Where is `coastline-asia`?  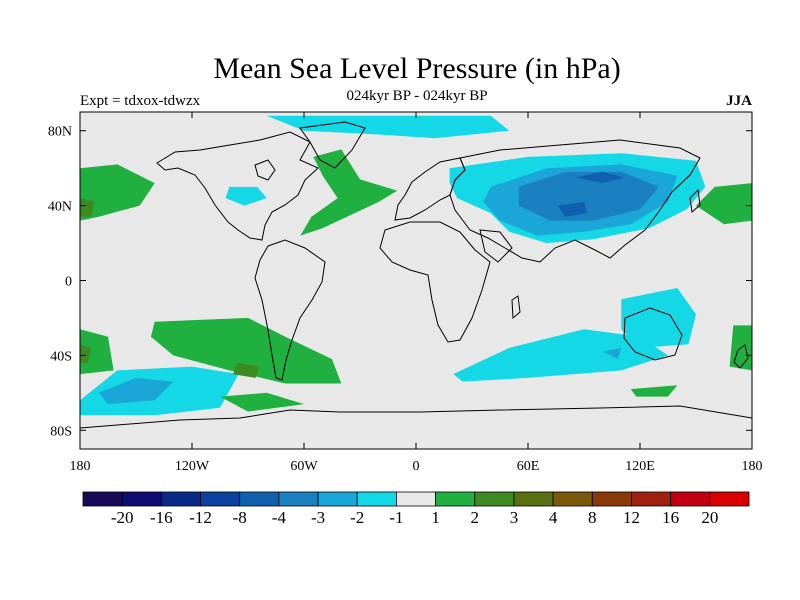
coastline-asia is located at coordinates (575, 201).